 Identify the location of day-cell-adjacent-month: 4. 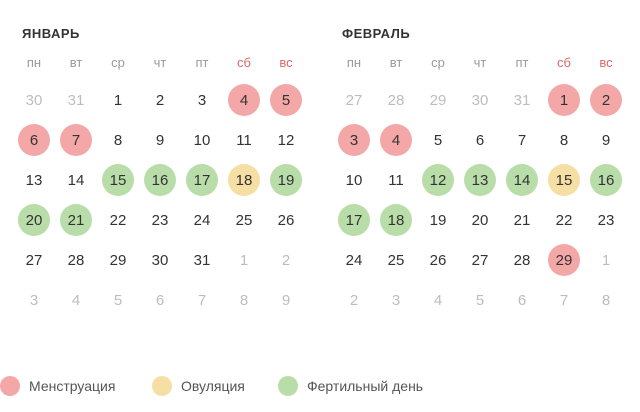
(438, 300).